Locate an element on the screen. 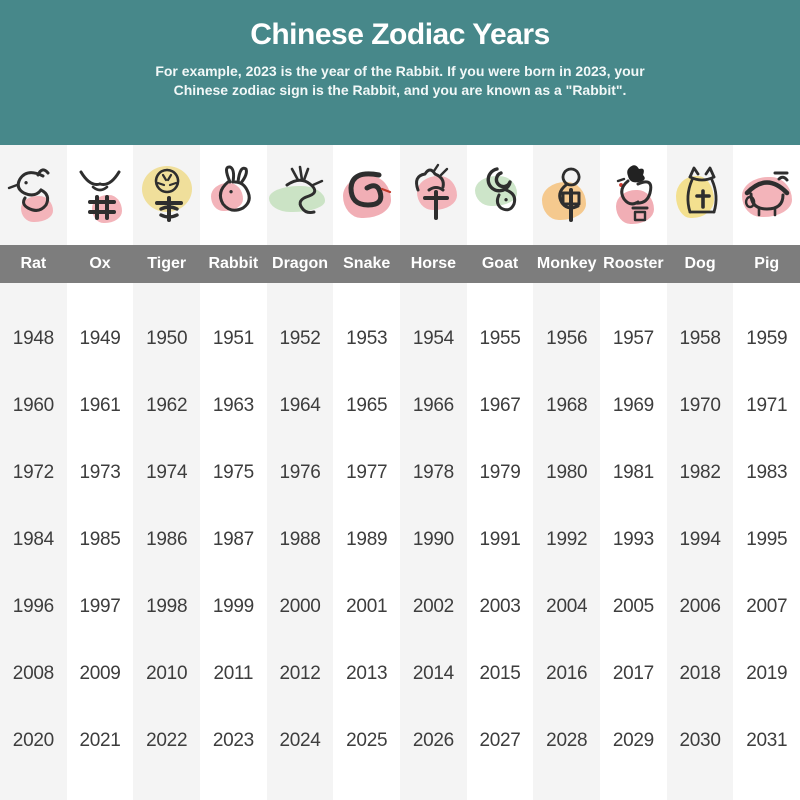  year-cell: 1991 is located at coordinates (500, 539).